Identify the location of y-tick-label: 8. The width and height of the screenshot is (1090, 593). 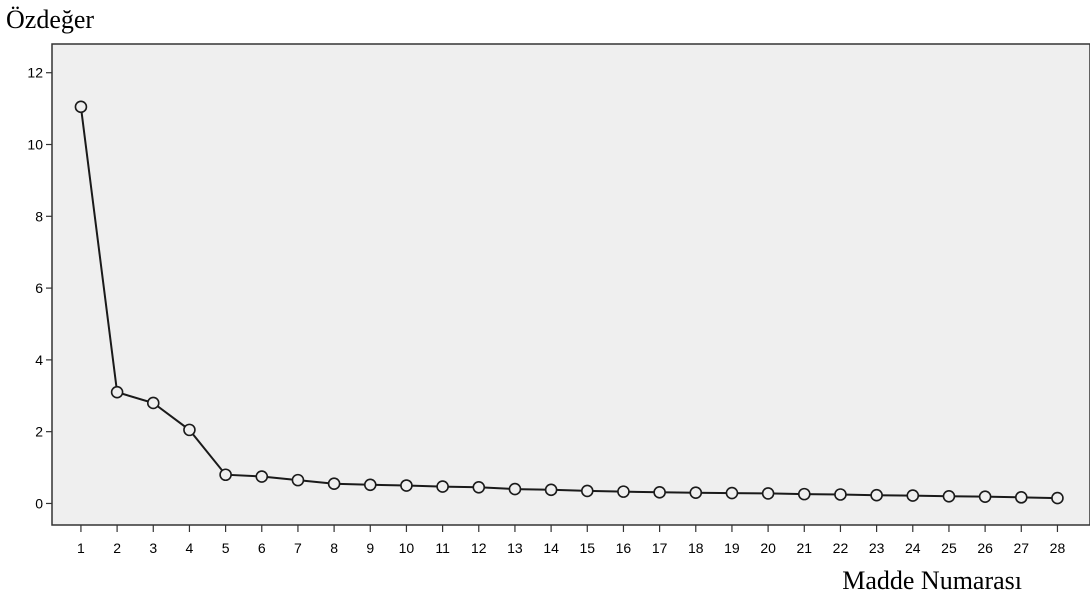
(39, 216).